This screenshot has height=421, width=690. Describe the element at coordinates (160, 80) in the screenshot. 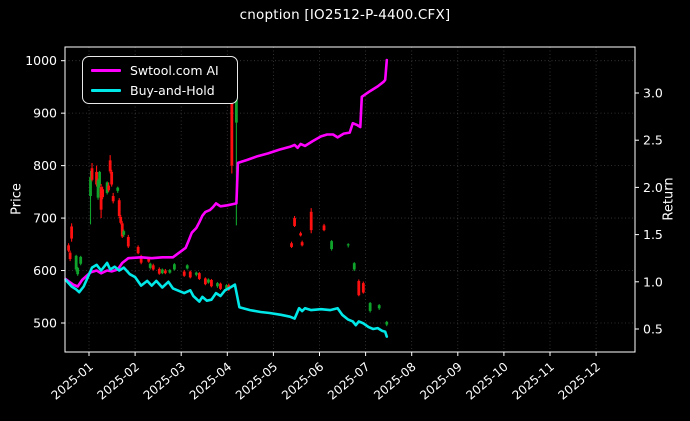

I see `chart-legend: Swtool.com AI Buy-and-Hold` at that location.